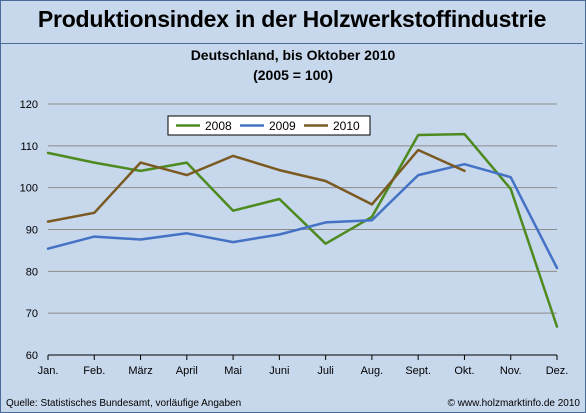 Image resolution: width=586 pixels, height=413 pixels. What do you see at coordinates (29, 147) in the screenshot?
I see `y-tick-label: 110` at bounding box center [29, 147].